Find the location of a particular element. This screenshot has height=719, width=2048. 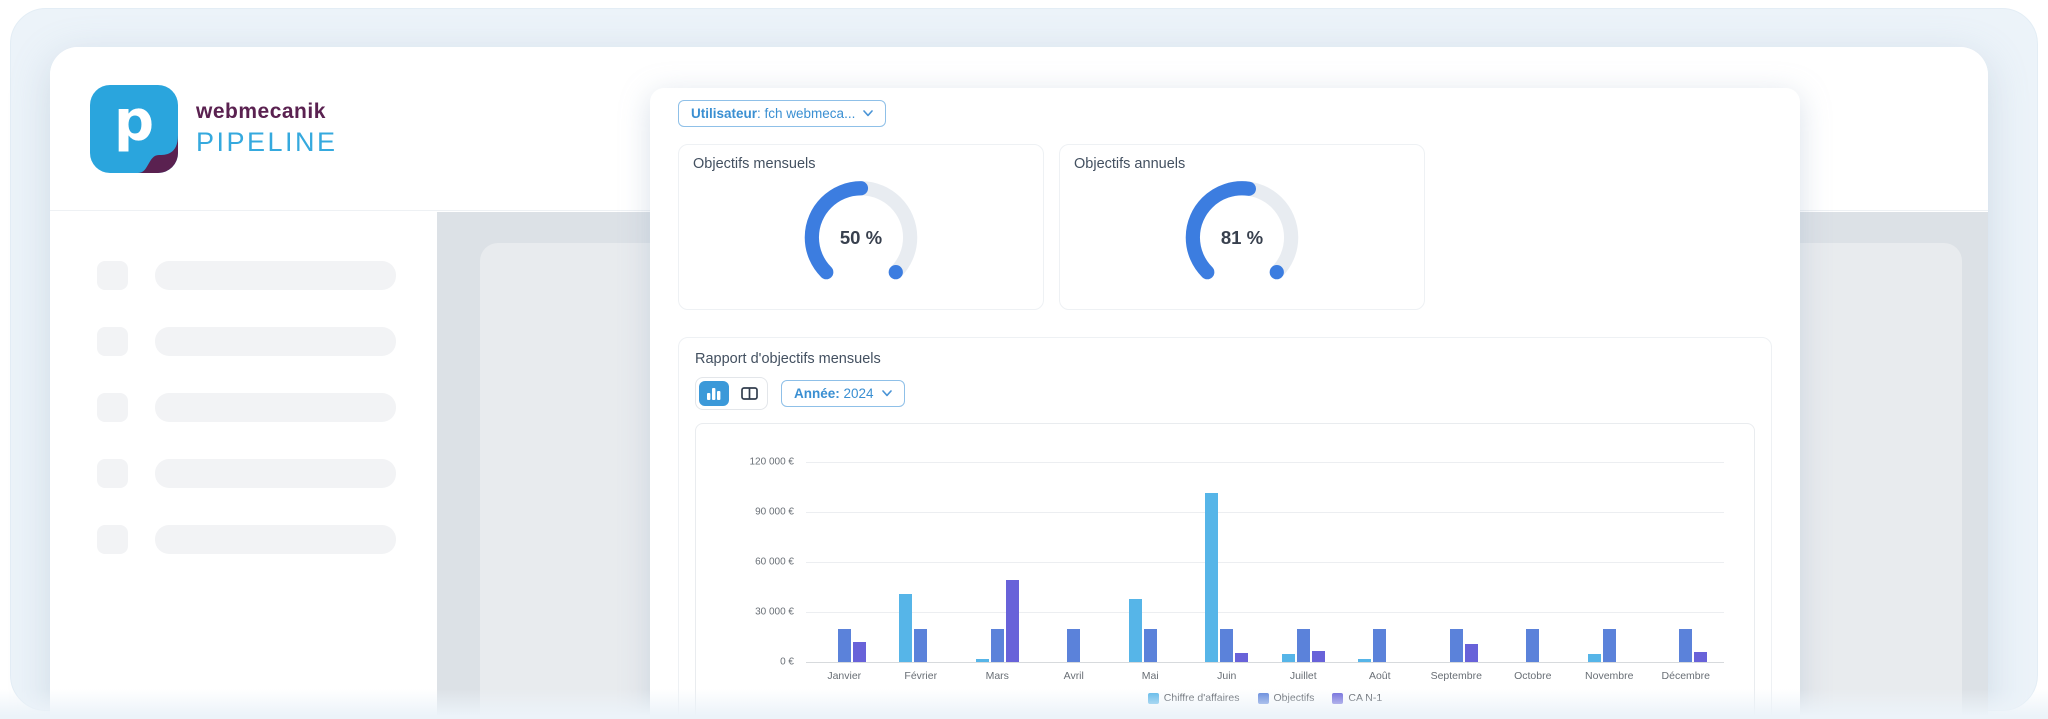

bar-objectifs-août is located at coordinates (1380, 645).